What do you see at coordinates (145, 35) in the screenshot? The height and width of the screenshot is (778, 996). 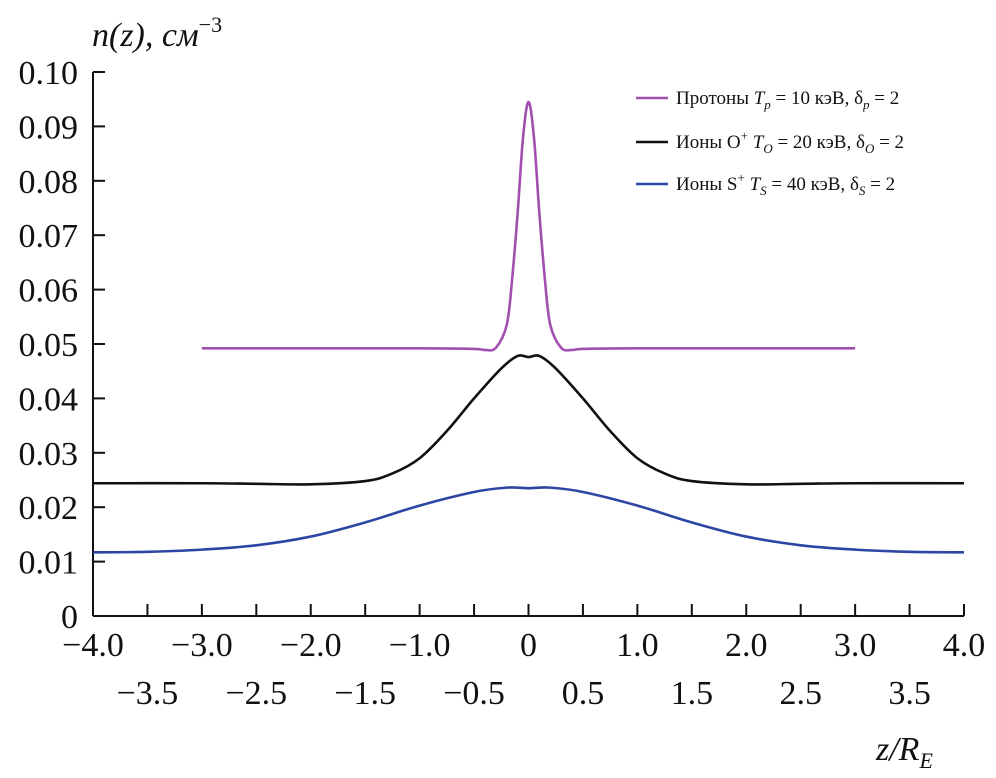 I see `y-axis-title-main: n(z), см` at bounding box center [145, 35].